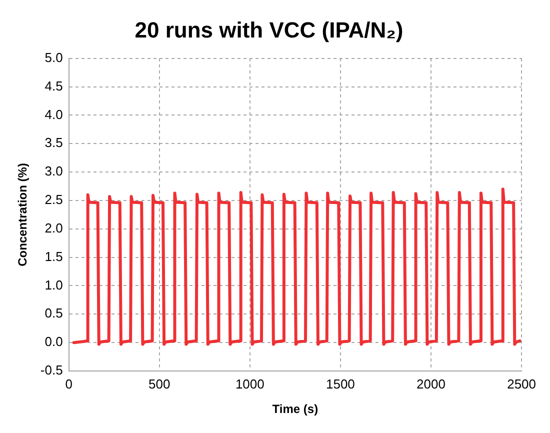 The image size is (550, 433). I want to click on y-tick-label: 0.0, so click(53, 342).